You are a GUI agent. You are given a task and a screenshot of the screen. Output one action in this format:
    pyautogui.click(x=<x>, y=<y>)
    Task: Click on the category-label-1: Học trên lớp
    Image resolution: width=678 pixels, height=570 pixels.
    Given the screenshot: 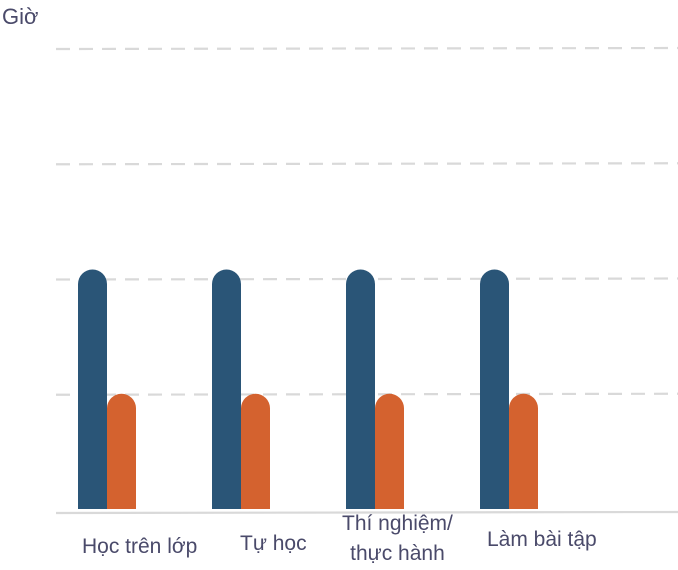 What is the action you would take?
    pyautogui.click(x=139, y=547)
    